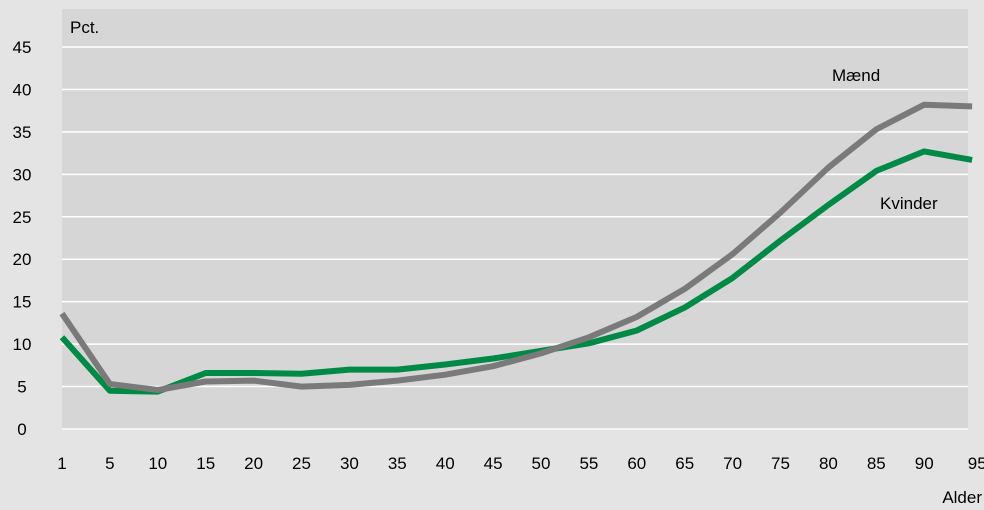 The width and height of the screenshot is (984, 510). Describe the element at coordinates (445, 463) in the screenshot. I see `x-tick-label: 40` at that location.